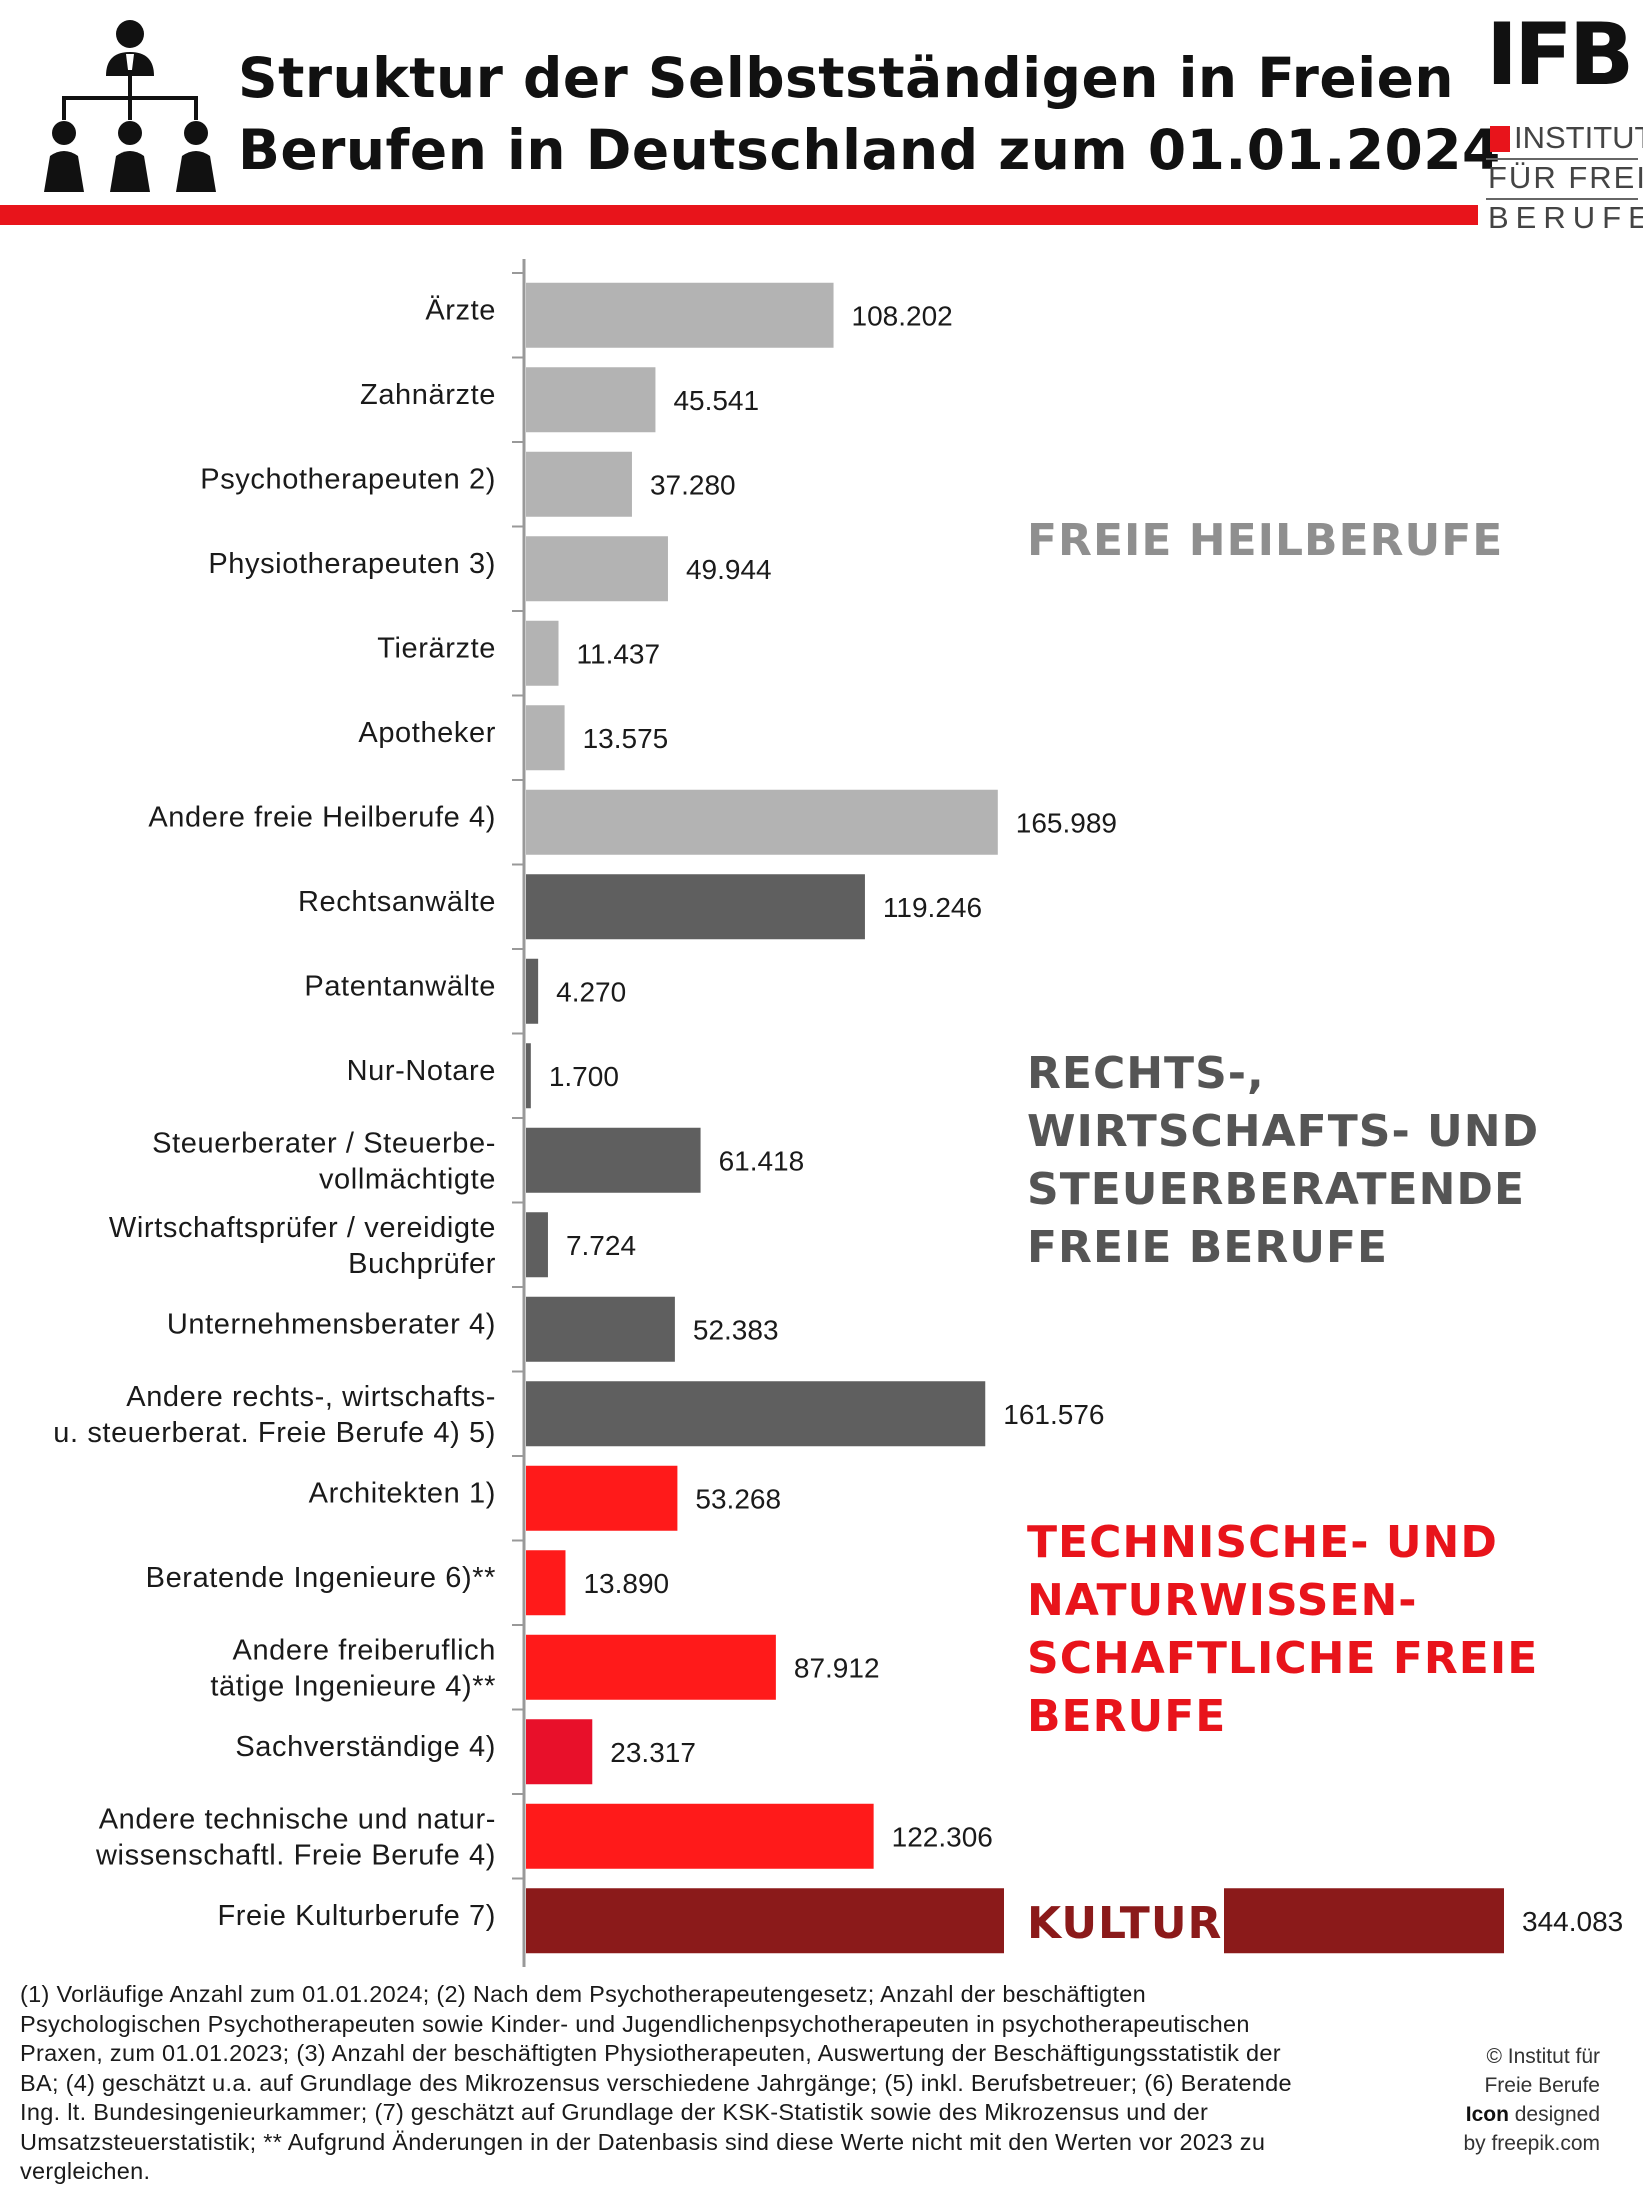 The width and height of the screenshot is (1643, 2190). What do you see at coordinates (1500, 139) in the screenshot?
I see `logo-red-square` at bounding box center [1500, 139].